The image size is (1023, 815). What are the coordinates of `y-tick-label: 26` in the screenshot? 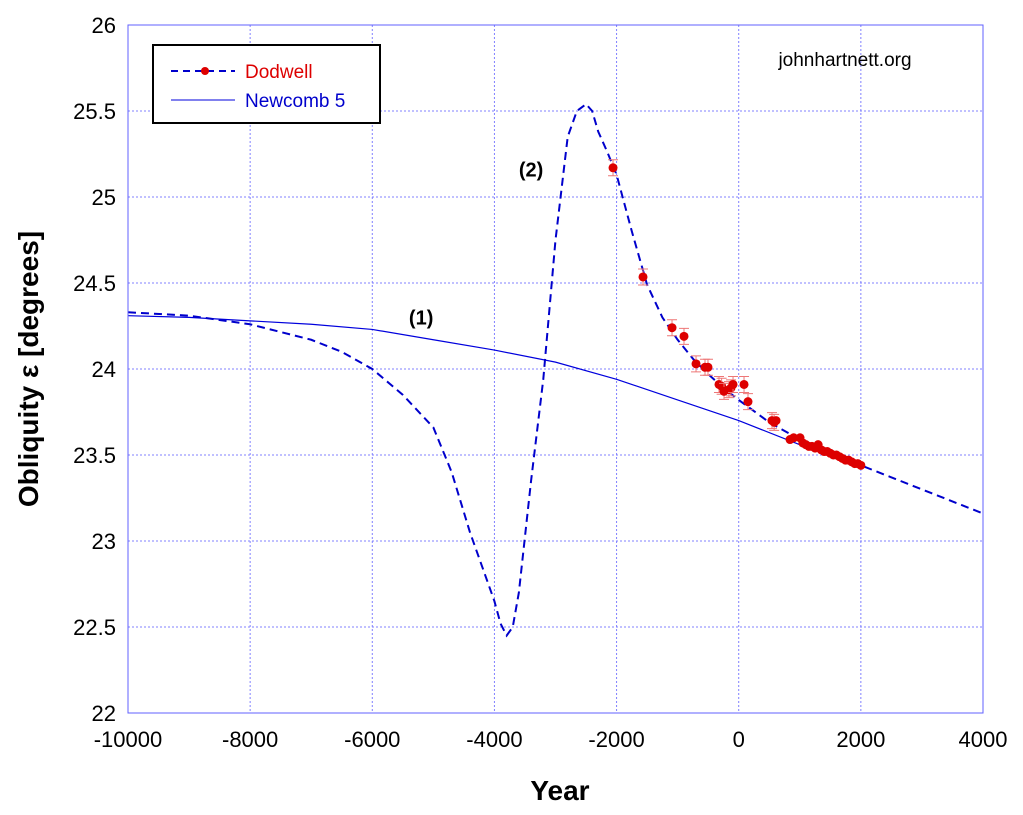 It's located at (104, 25).